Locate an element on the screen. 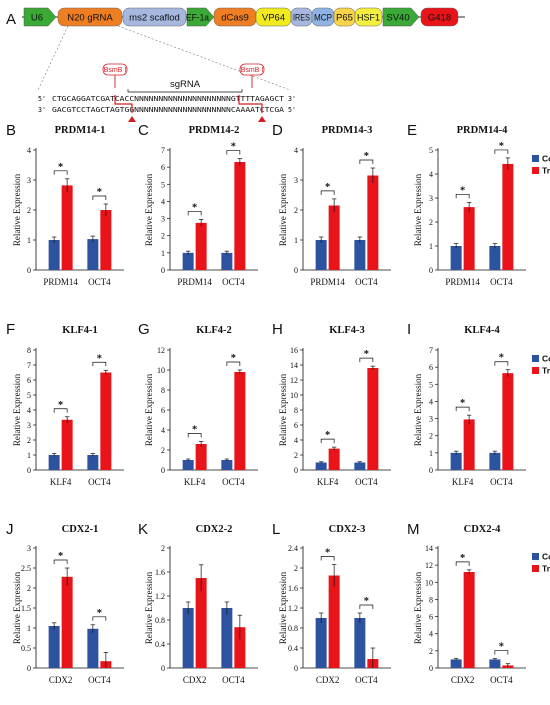 This screenshot has height=705, width=550. segment-label-dcas9: dCas9 is located at coordinates (234, 18).